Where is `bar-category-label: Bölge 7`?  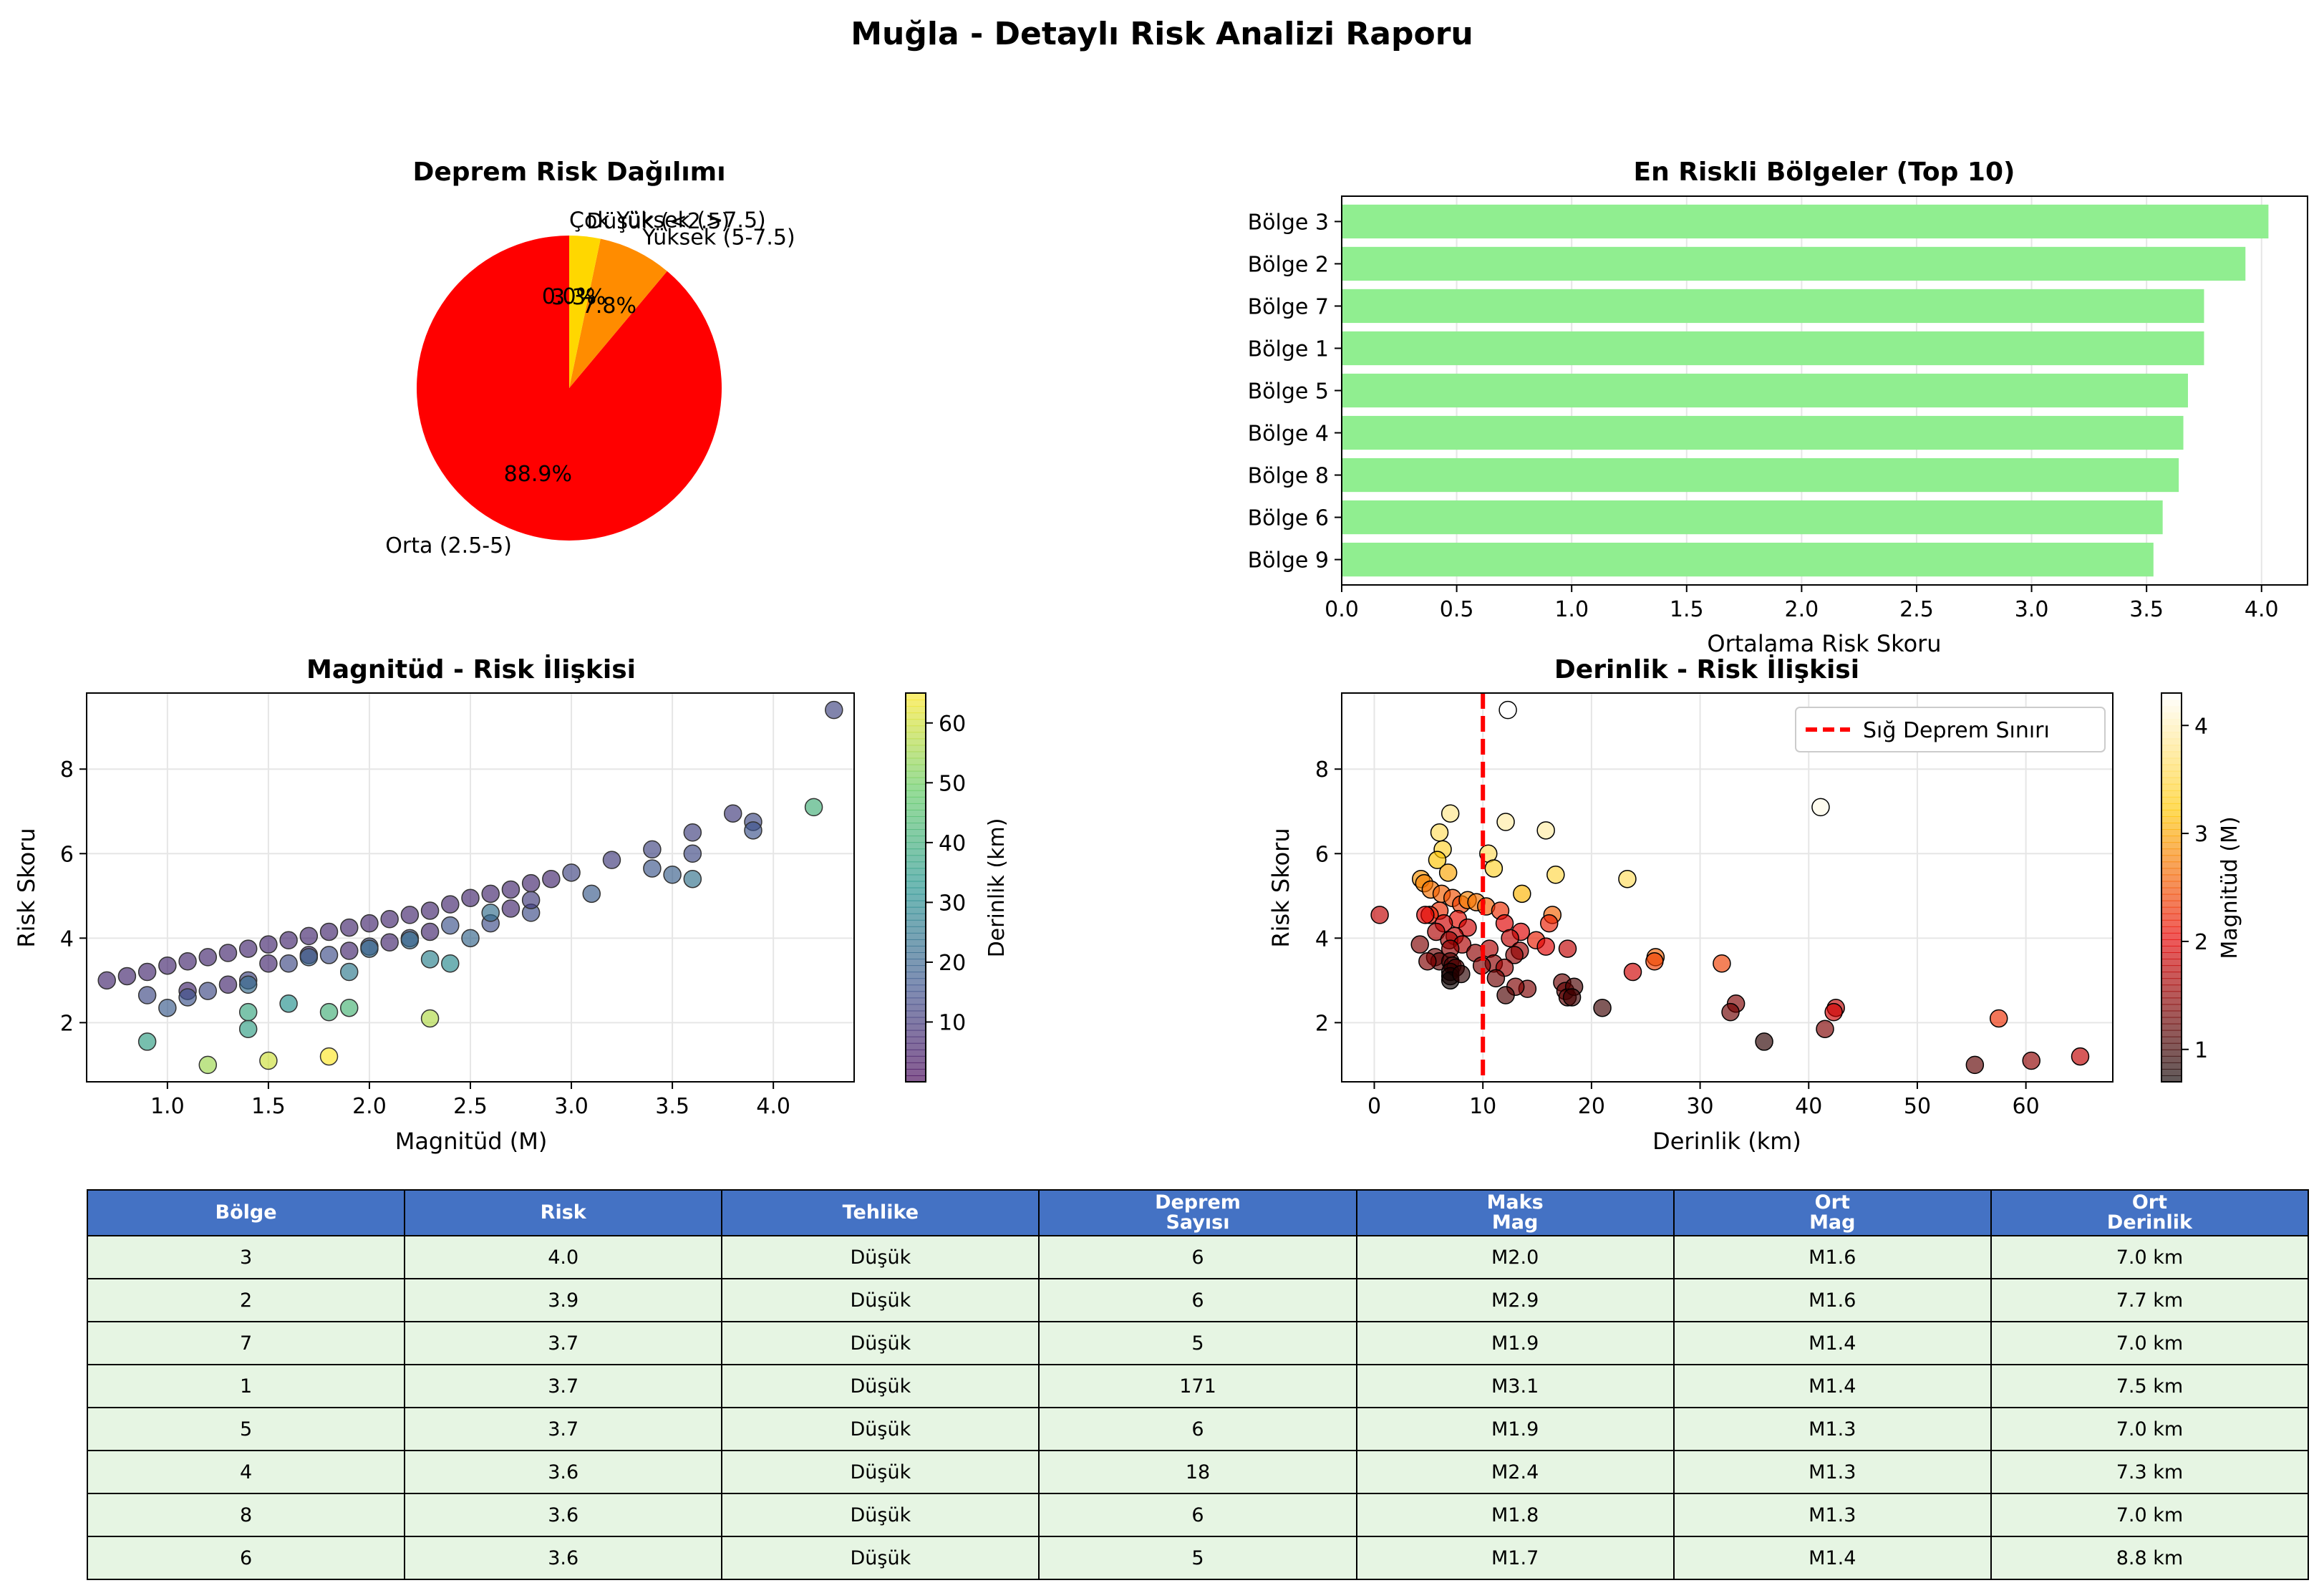
bar-category-label: Bölge 7 is located at coordinates (1288, 306).